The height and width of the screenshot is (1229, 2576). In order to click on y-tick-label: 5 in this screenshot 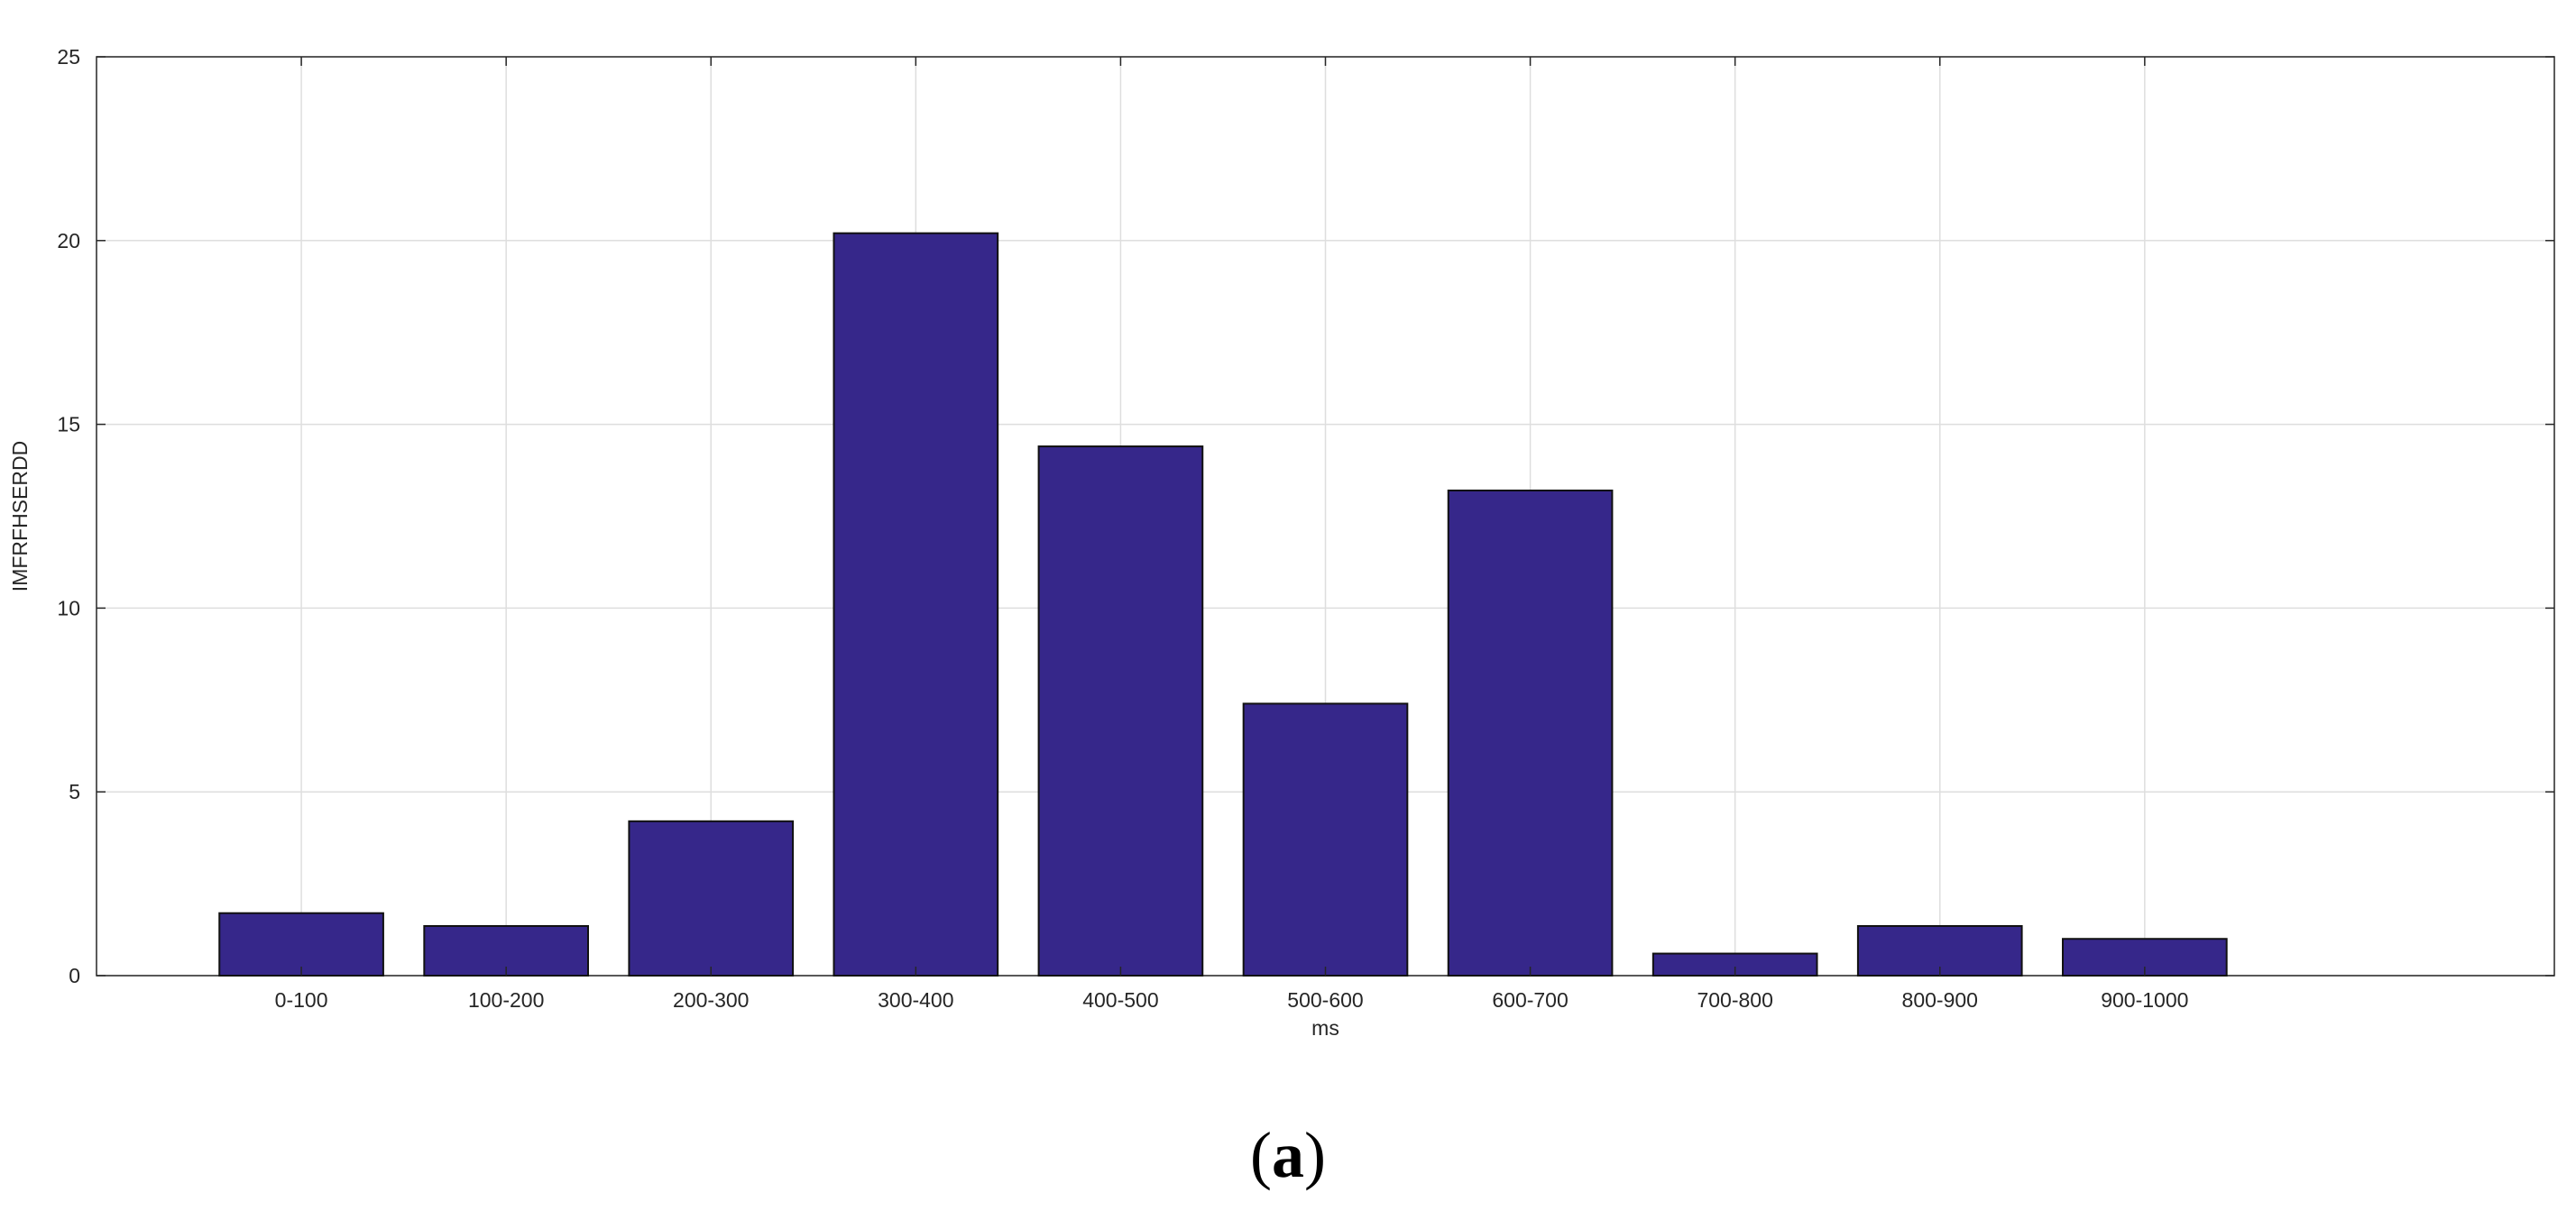, I will do `click(75, 791)`.